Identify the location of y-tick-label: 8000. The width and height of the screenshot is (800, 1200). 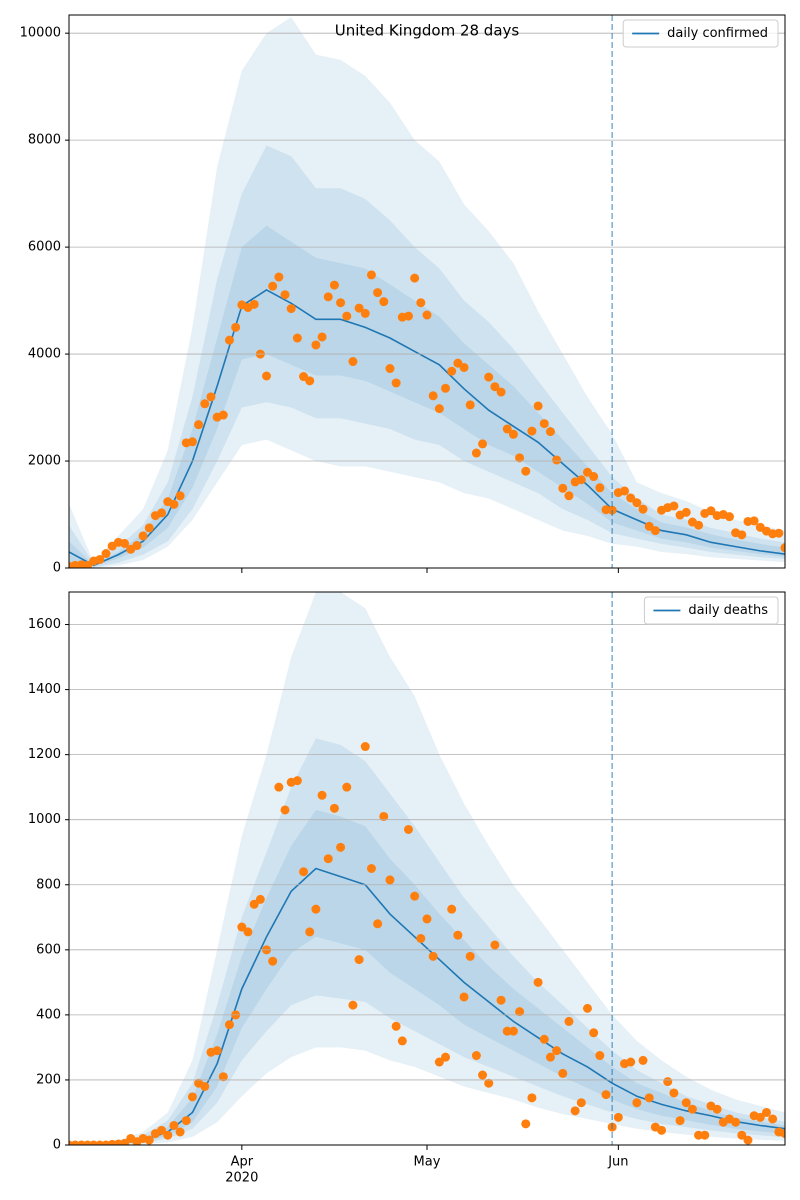
(44, 140).